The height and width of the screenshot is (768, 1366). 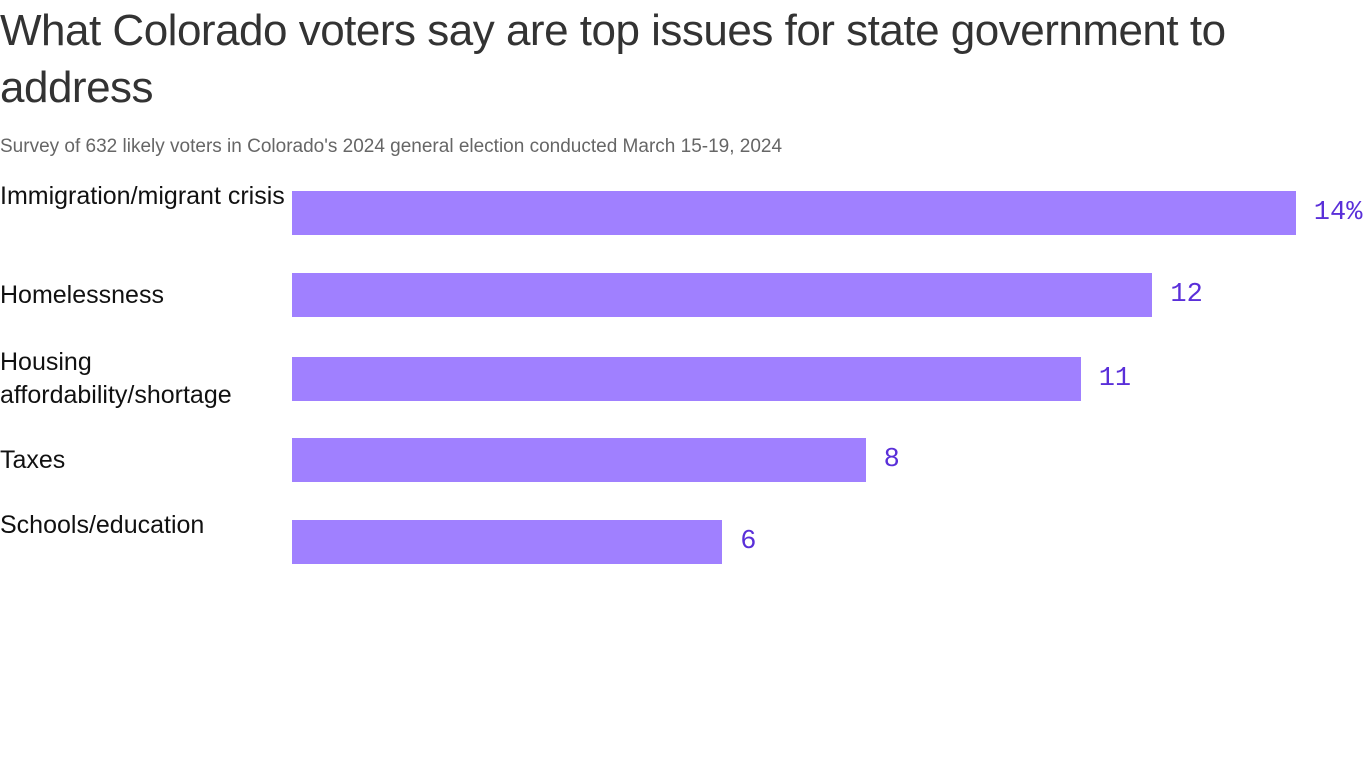 I want to click on category-label: Schools/education, so click(x=102, y=525).